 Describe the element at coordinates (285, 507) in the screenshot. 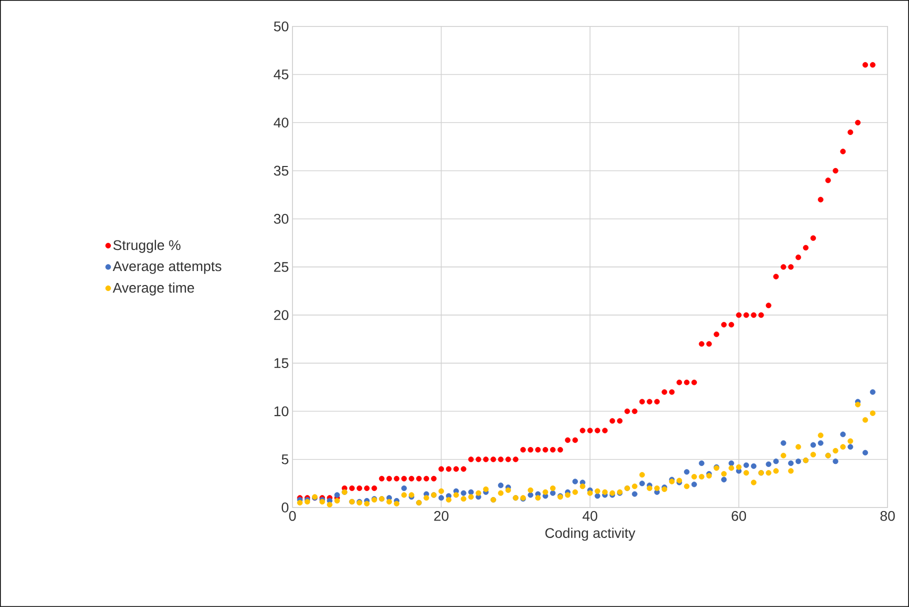

I see `y-tick-label: 0` at that location.